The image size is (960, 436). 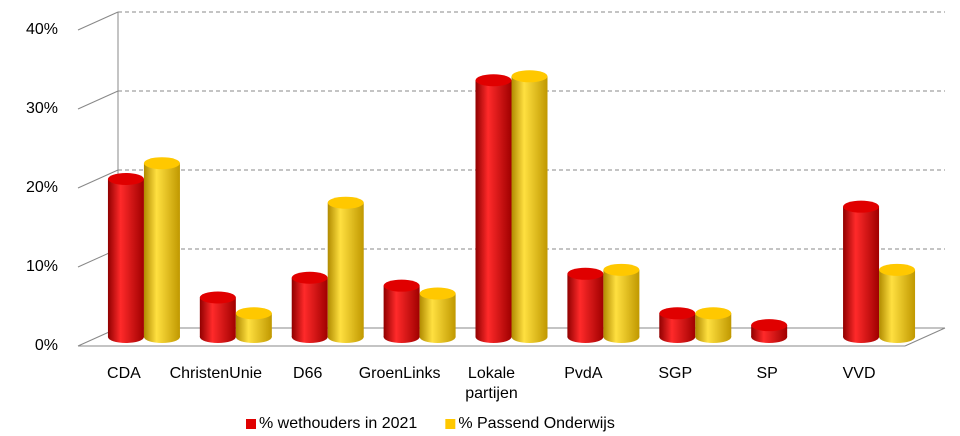 What do you see at coordinates (42, 266) in the screenshot?
I see `y-tick-label: 10%` at bounding box center [42, 266].